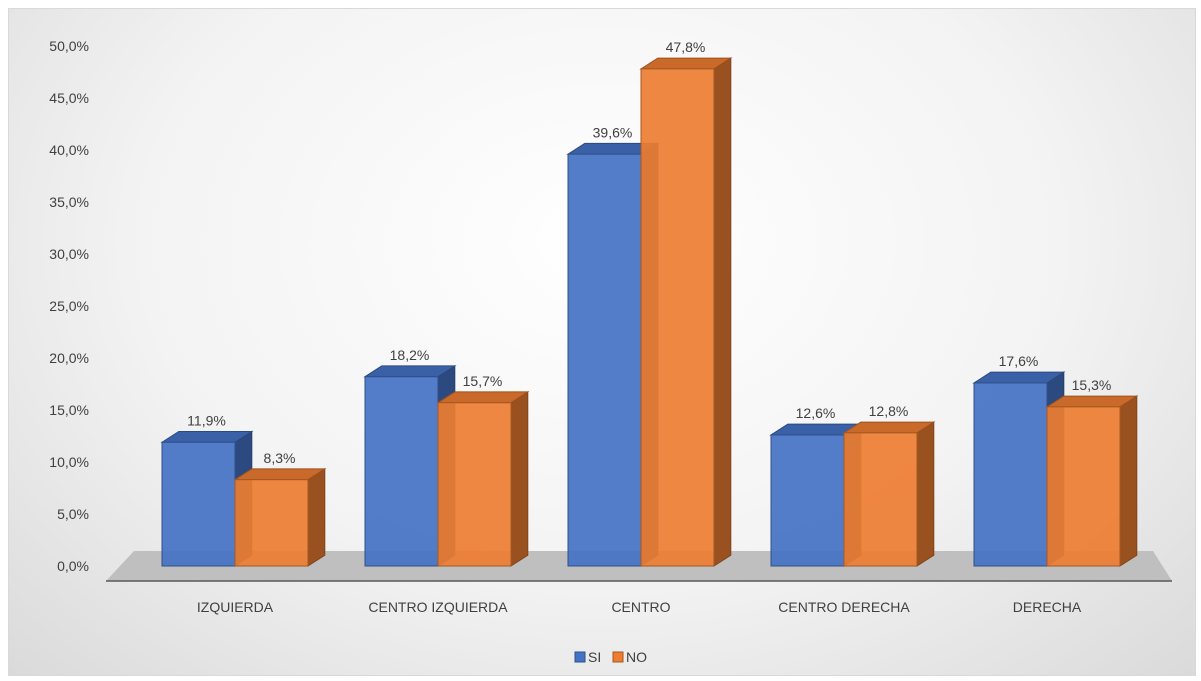 The height and width of the screenshot is (681, 1201). I want to click on data-label: 17,6%, so click(1019, 361).